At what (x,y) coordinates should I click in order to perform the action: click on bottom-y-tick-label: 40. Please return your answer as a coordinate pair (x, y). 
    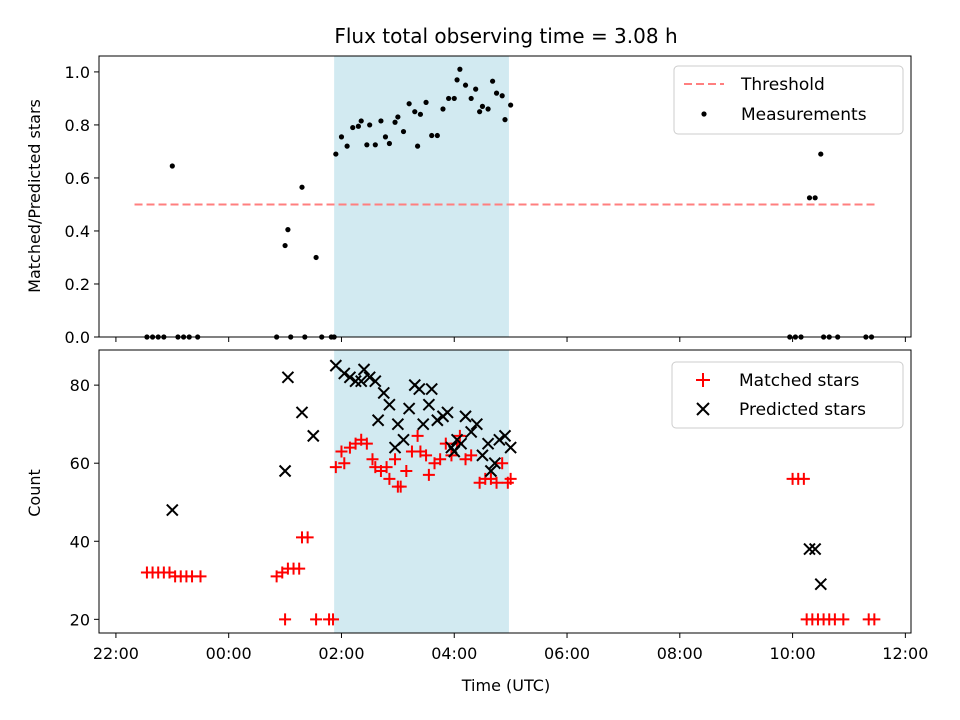
    Looking at the image, I should click on (80, 541).